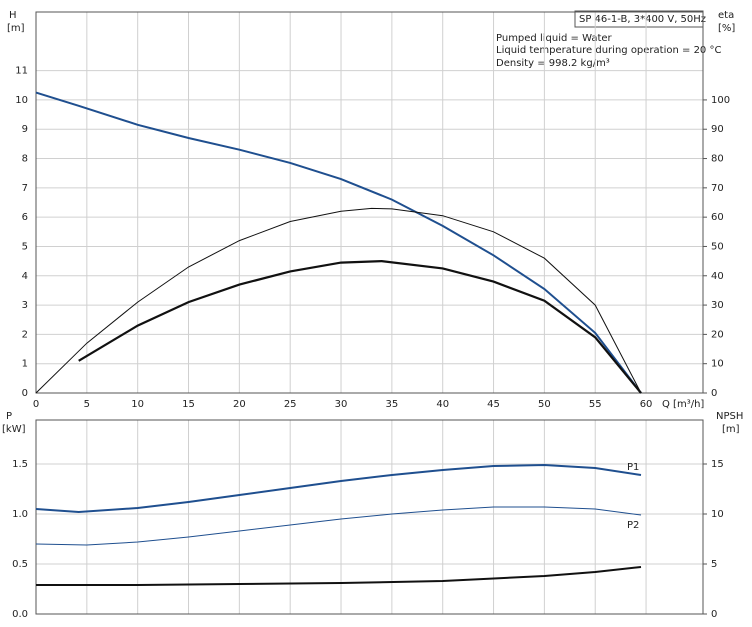  I want to click on y2-tick-label: 20, so click(717, 334).